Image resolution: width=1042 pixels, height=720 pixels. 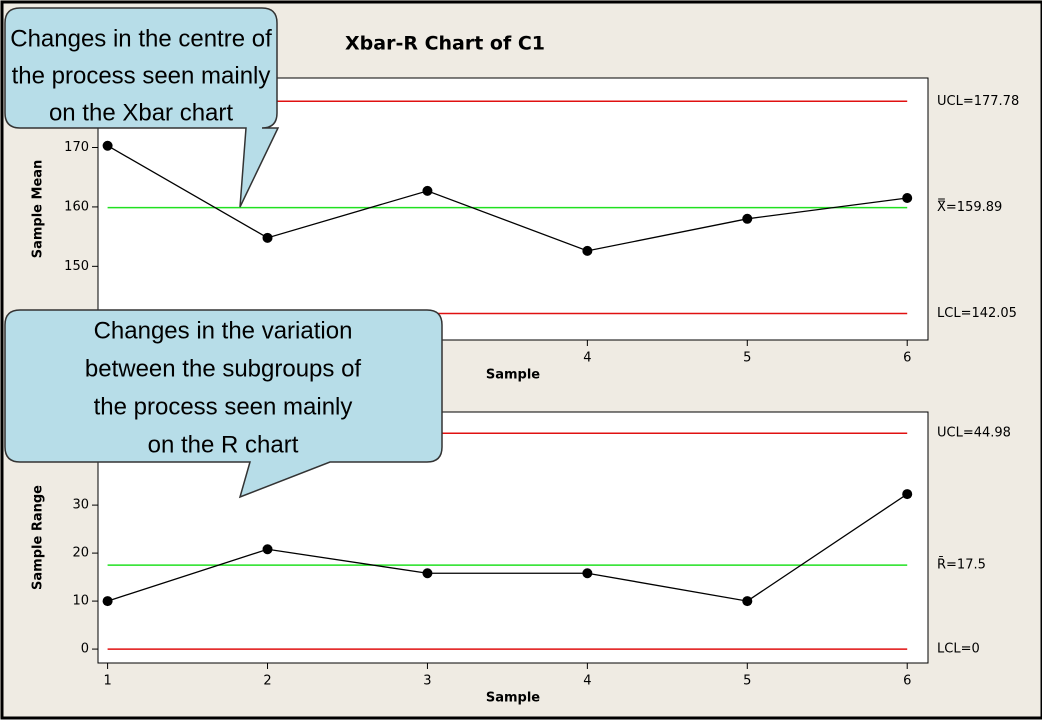 I want to click on x-tick-label: 3, so click(x=427, y=681).